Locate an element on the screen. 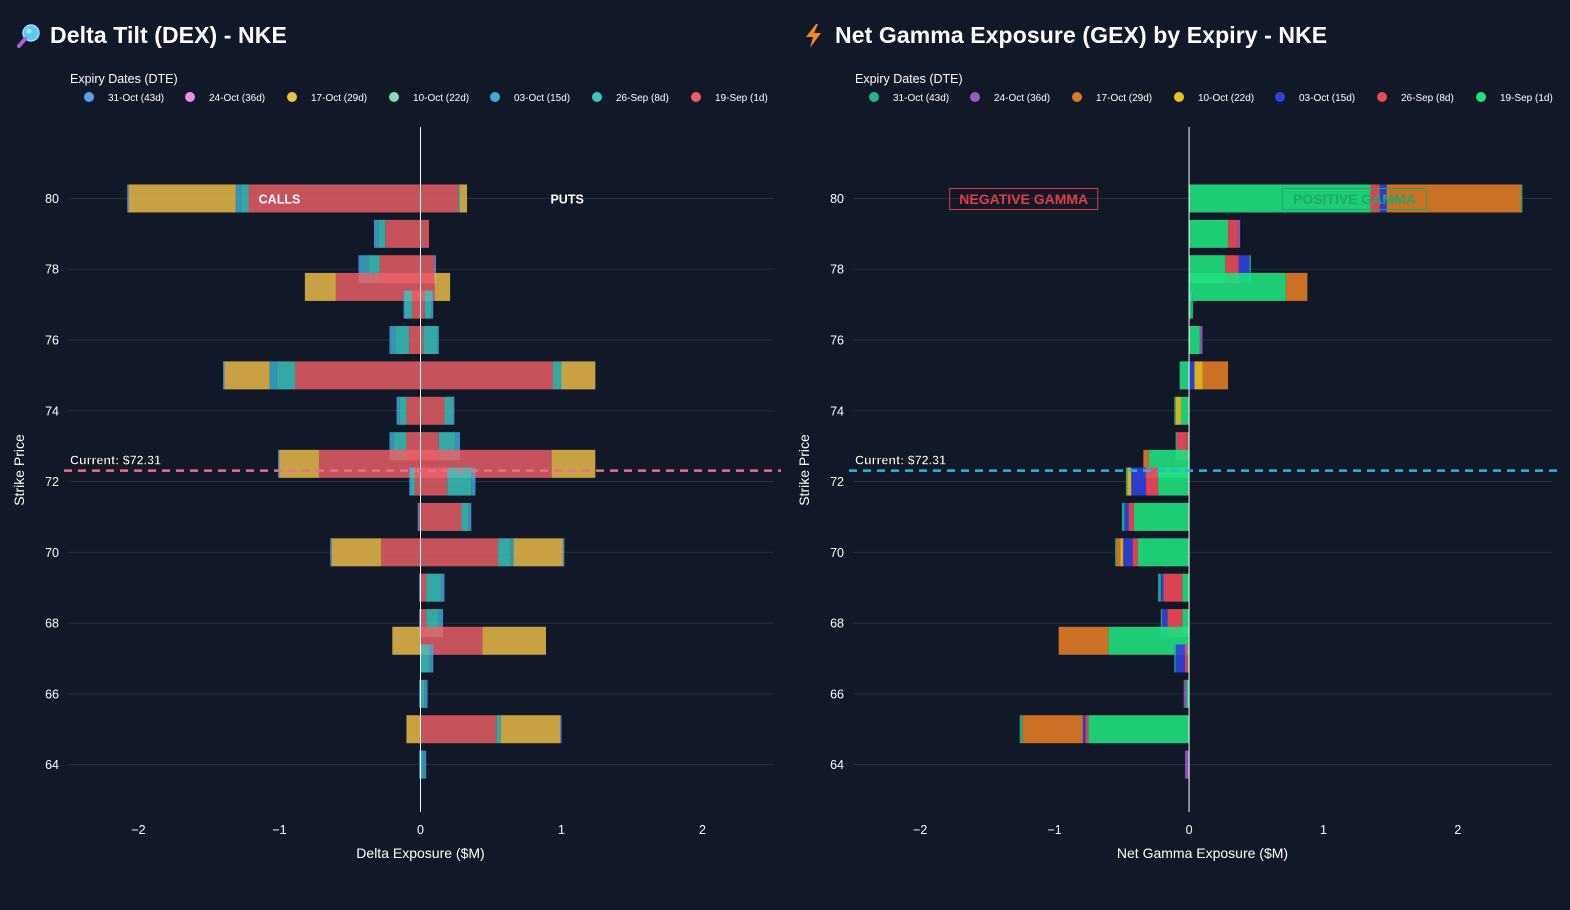 This screenshot has width=1570, height=910. dex-call-bar-70-17-oct-29d is located at coordinates (356, 552).